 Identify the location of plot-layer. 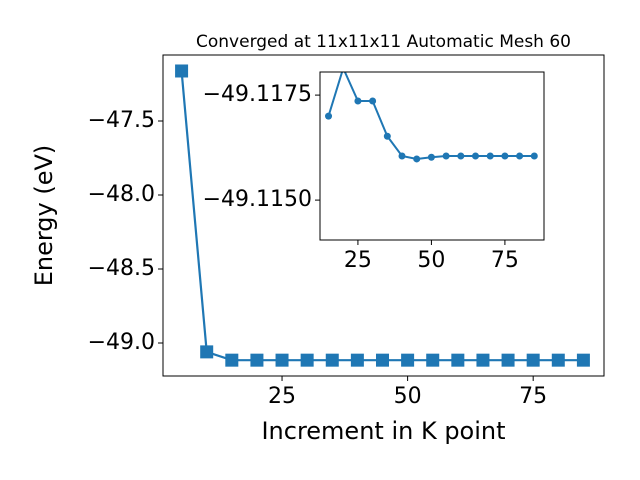
(431, 117).